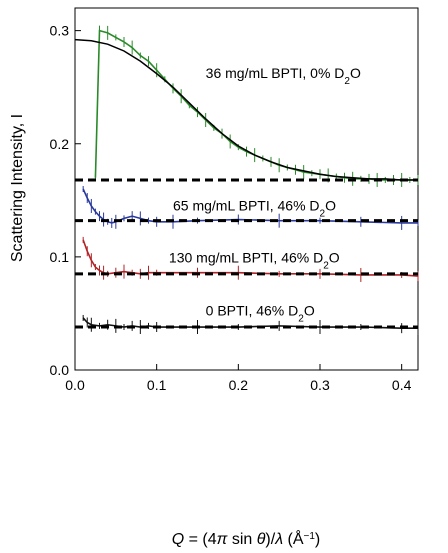  I want to click on y-tick-label: 0.2, so click(60, 144).